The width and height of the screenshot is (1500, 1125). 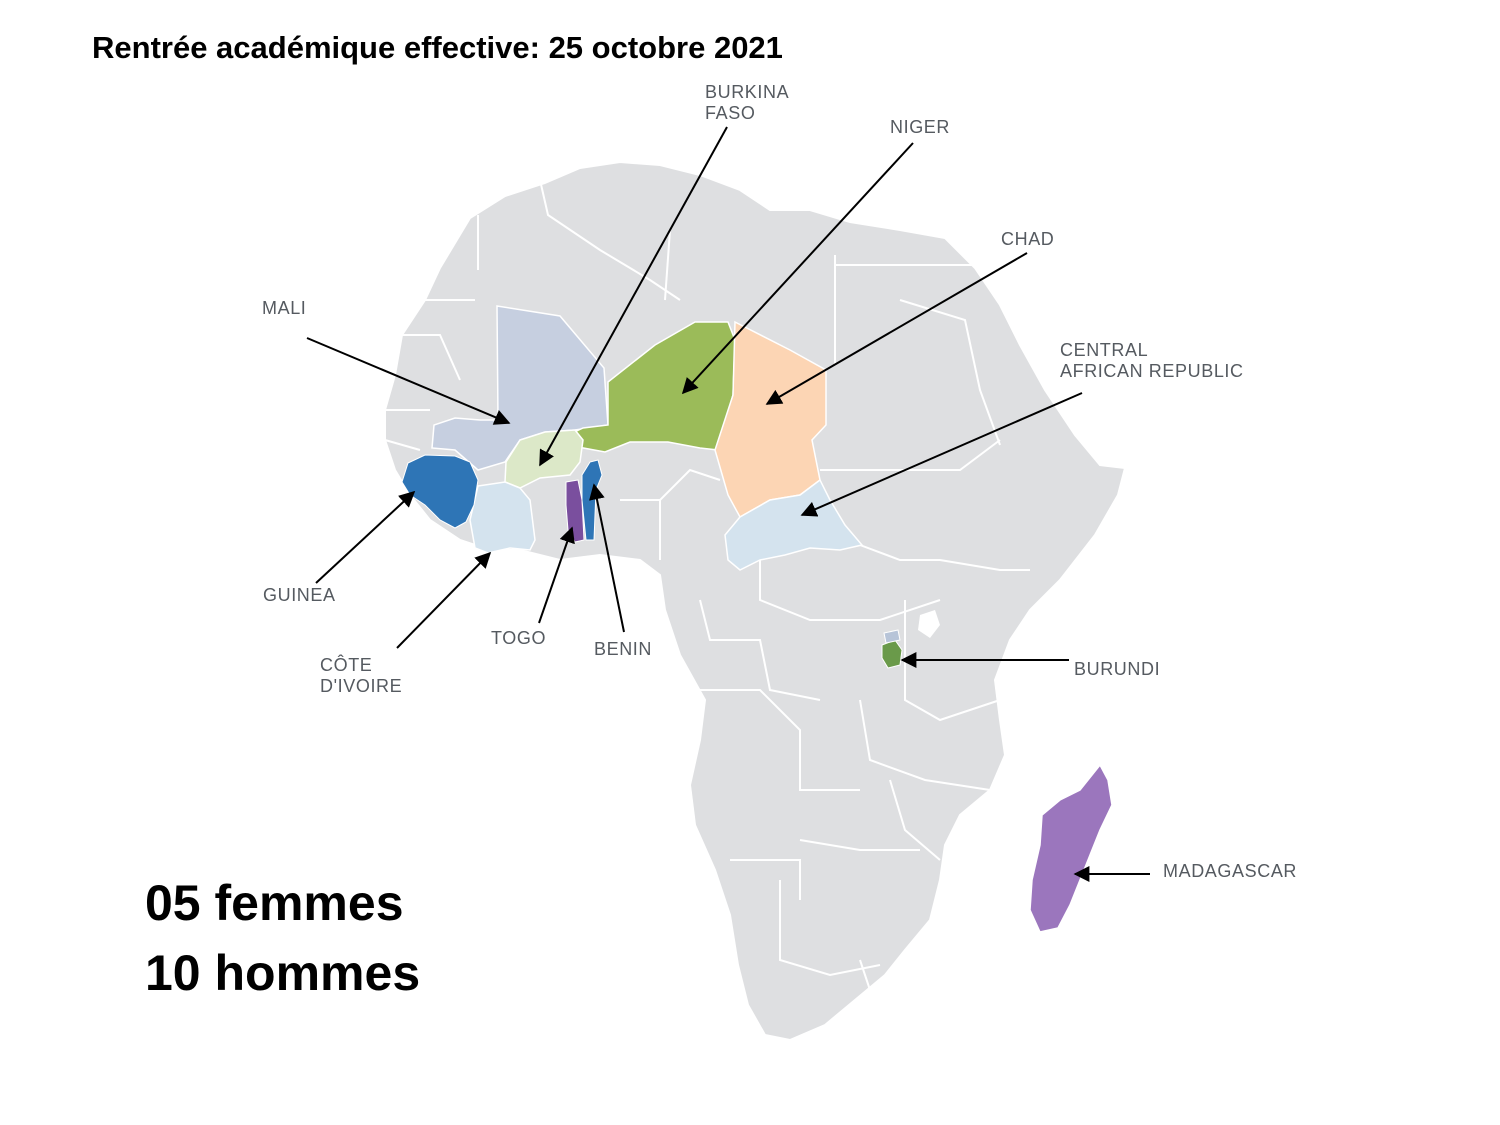 I want to click on arrow-niger, so click(x=797, y=268).